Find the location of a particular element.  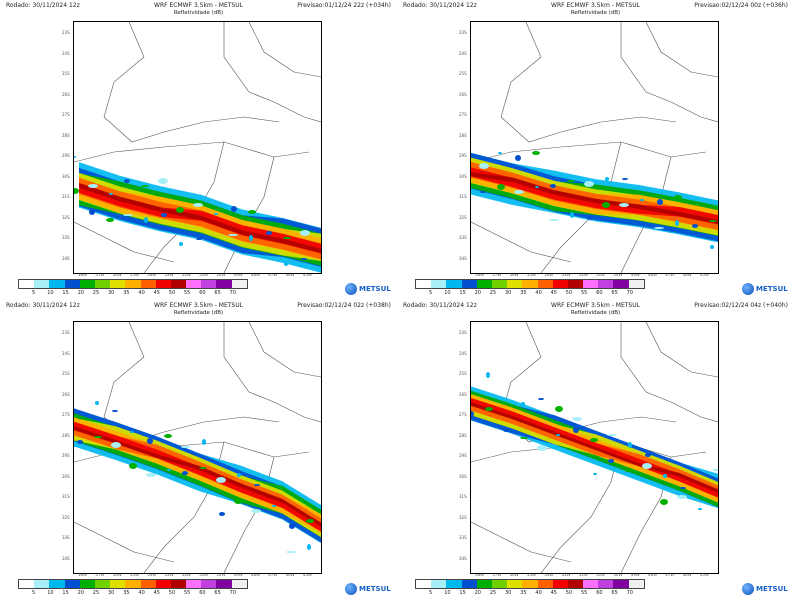

reflectivity-contour is located at coordinates (594, 447).